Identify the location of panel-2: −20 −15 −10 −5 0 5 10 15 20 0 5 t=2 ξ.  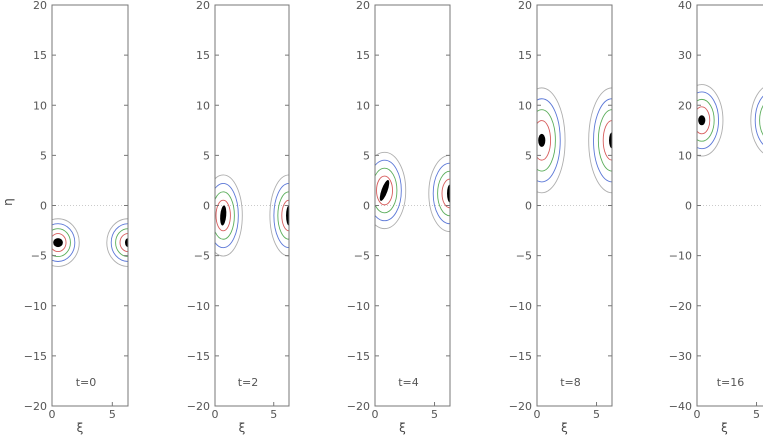
(238, 217).